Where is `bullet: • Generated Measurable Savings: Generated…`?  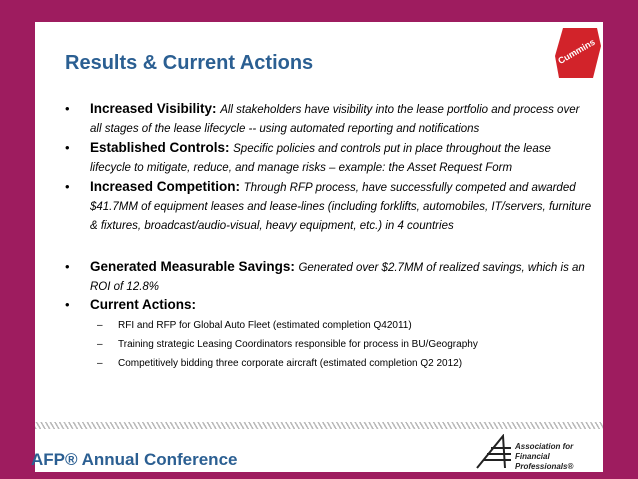
bullet: • Generated Measurable Savings: Generated… is located at coordinates (325, 276).